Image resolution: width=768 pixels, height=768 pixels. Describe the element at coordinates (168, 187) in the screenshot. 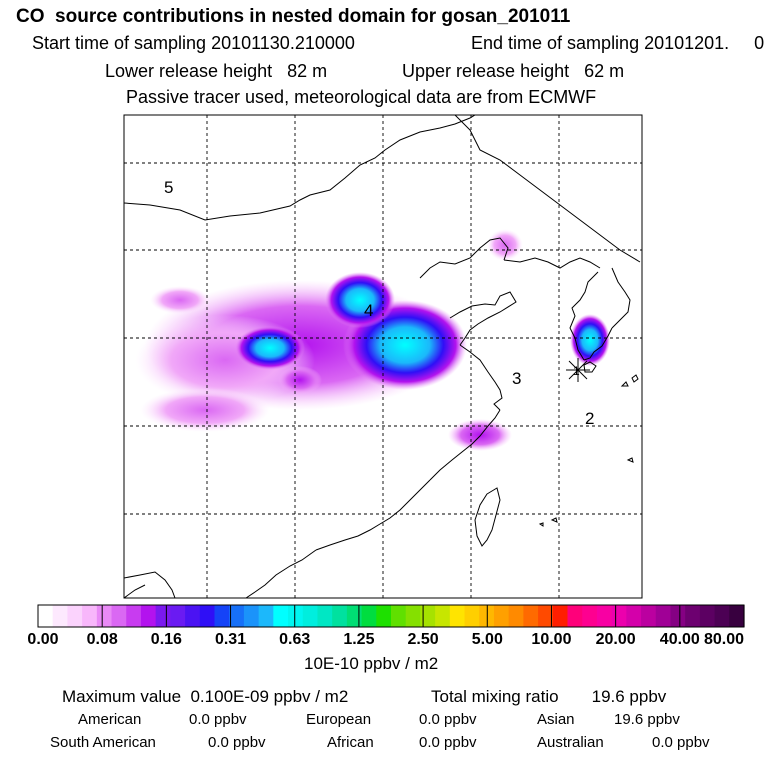

I see `region-label-5: 5` at that location.